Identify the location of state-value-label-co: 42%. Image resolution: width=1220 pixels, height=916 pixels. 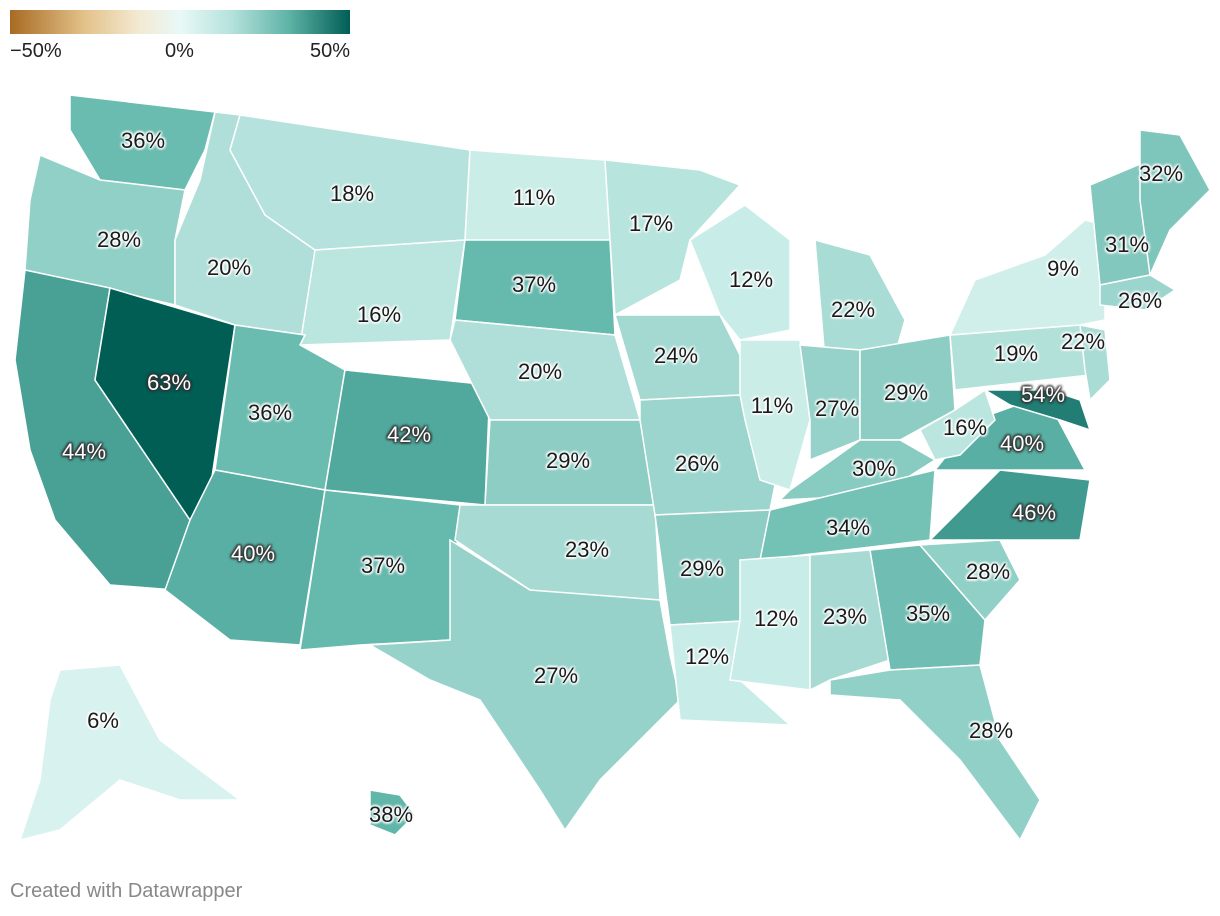
(409, 434).